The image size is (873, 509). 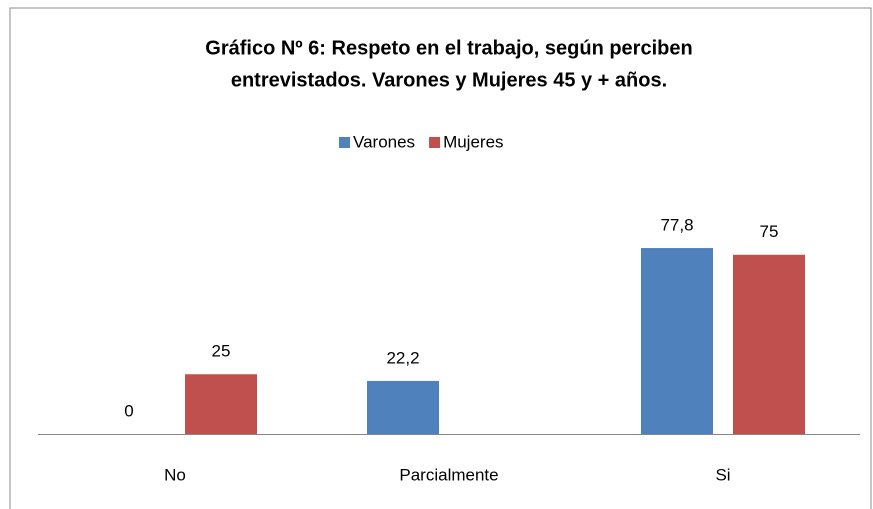 I want to click on legend-label: Mujeres, so click(x=473, y=141).